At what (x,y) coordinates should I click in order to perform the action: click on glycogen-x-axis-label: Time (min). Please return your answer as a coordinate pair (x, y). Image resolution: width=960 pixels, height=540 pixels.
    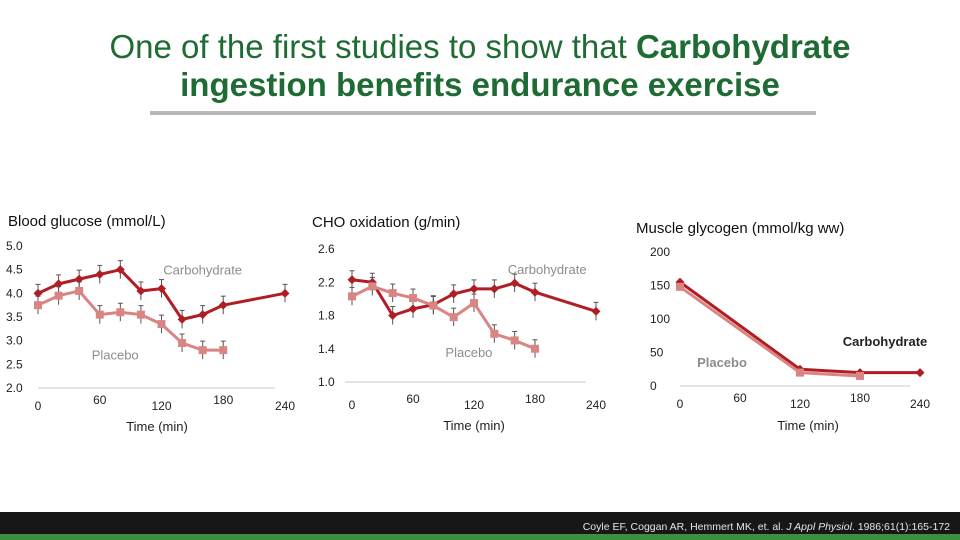
    Looking at the image, I should click on (808, 425).